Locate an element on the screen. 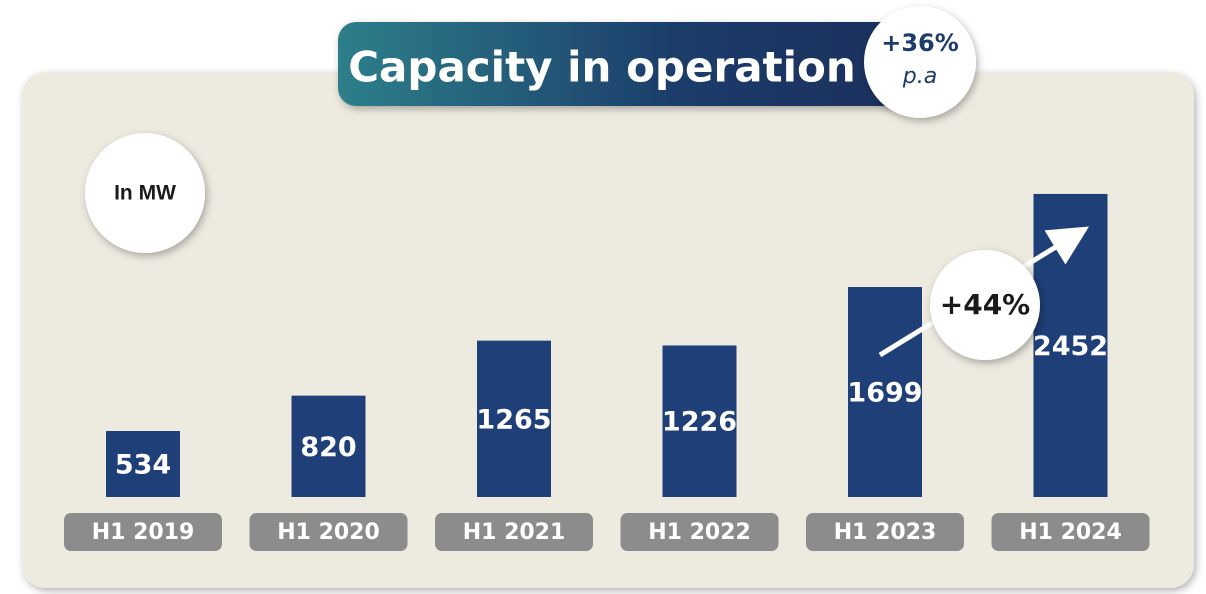 The width and height of the screenshot is (1206, 594). x-tick-label: H1 2019 is located at coordinates (143, 532).